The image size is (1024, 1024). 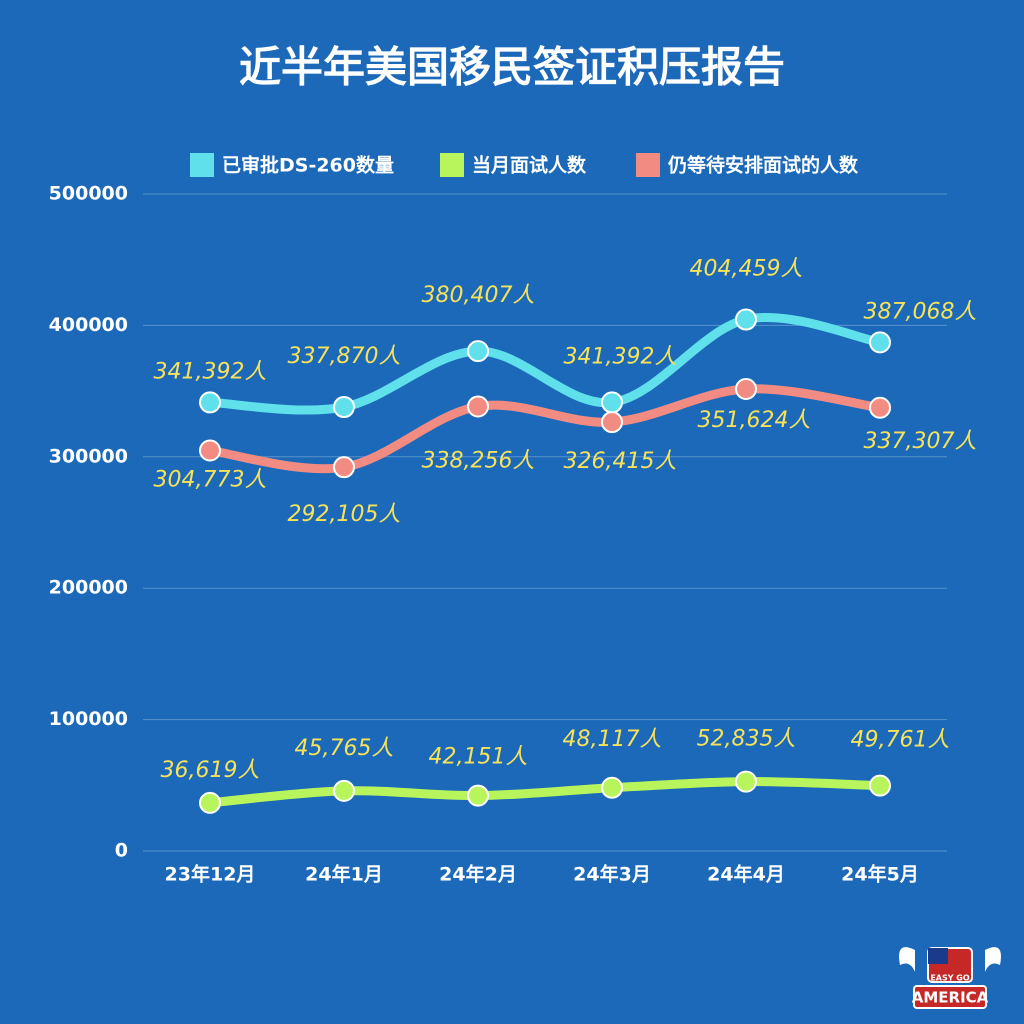 I want to click on data-label: 337,307人, so click(x=920, y=441).